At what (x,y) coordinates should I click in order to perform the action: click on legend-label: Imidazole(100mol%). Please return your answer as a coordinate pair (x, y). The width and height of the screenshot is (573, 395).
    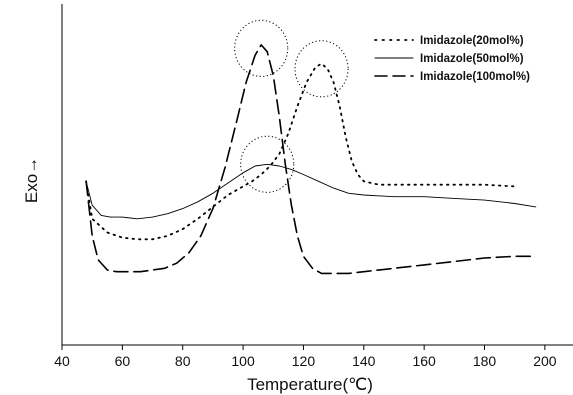
    Looking at the image, I should click on (475, 77).